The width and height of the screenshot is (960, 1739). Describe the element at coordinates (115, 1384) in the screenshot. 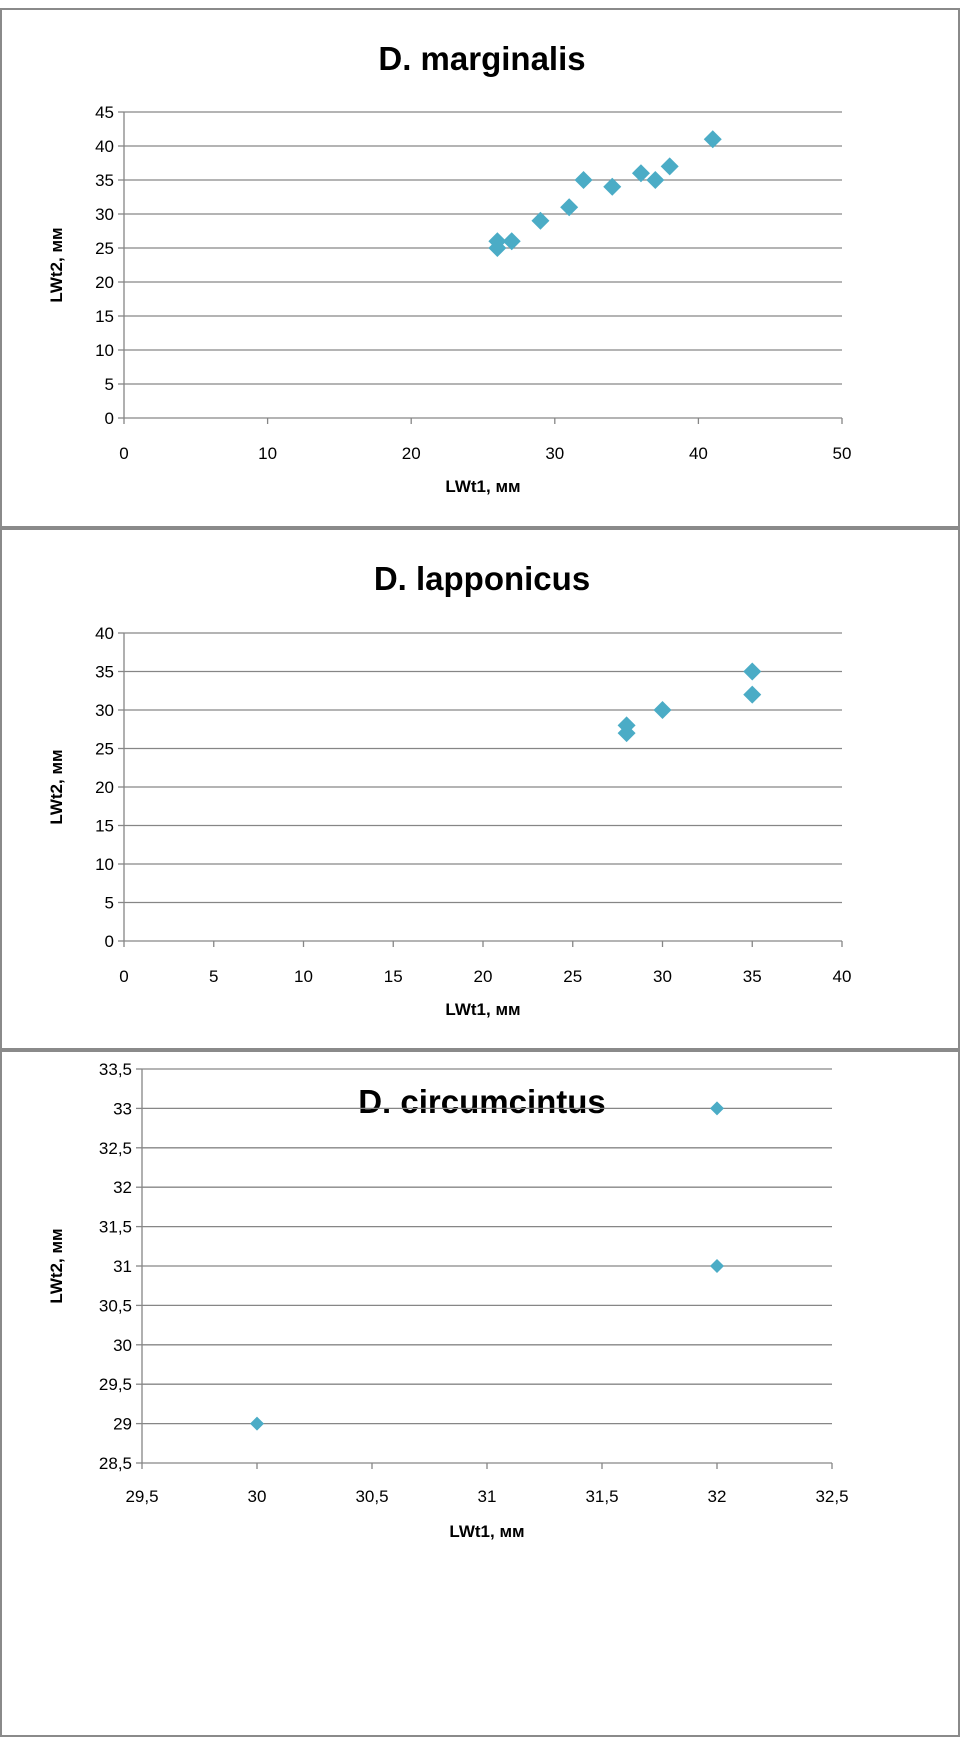

I see `y-tick-label: 29,5` at that location.